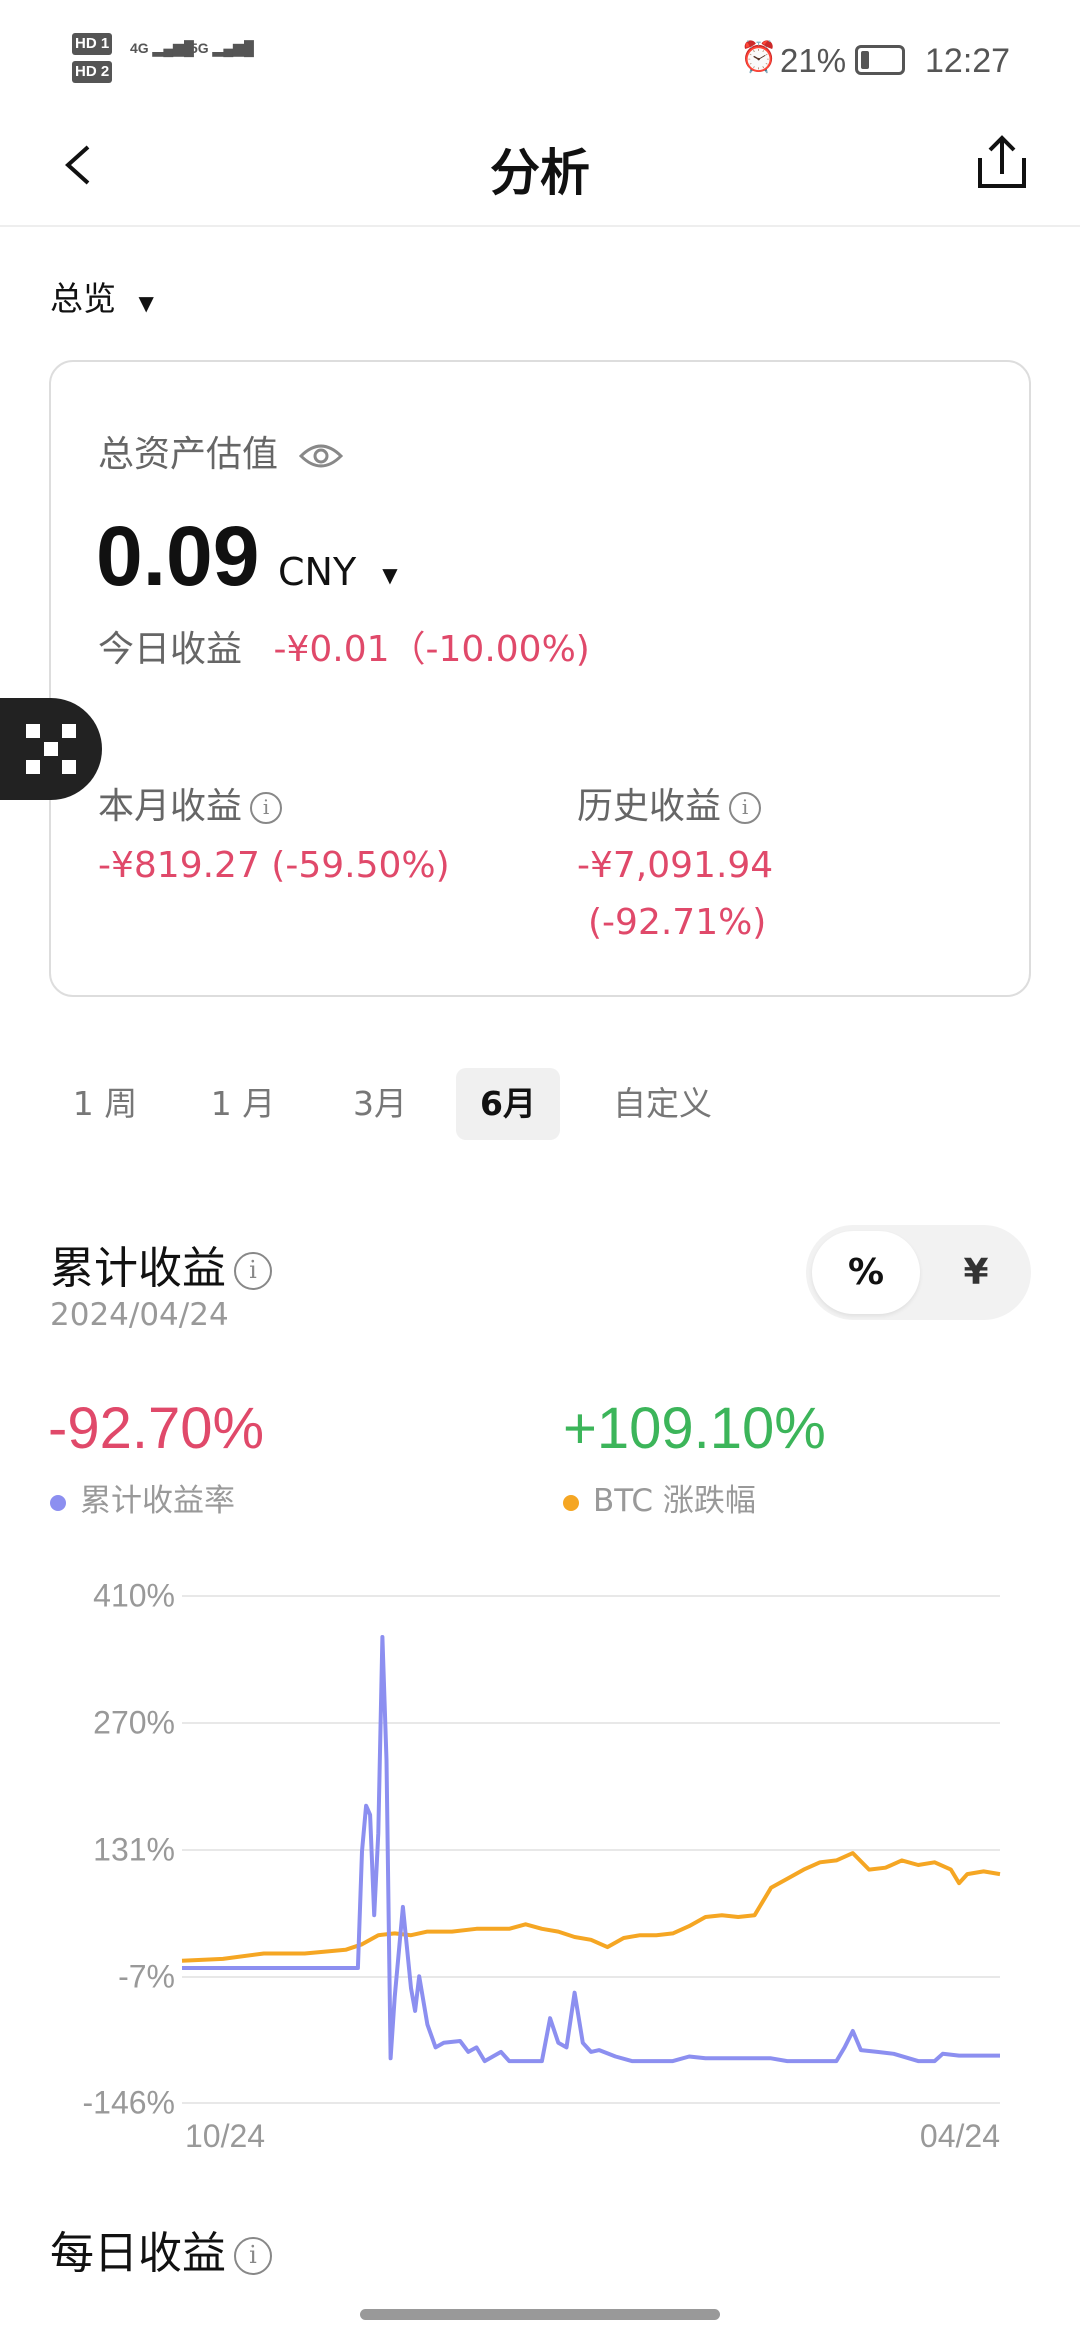 The height and width of the screenshot is (2340, 1080). I want to click on battery-icon, so click(880, 60).